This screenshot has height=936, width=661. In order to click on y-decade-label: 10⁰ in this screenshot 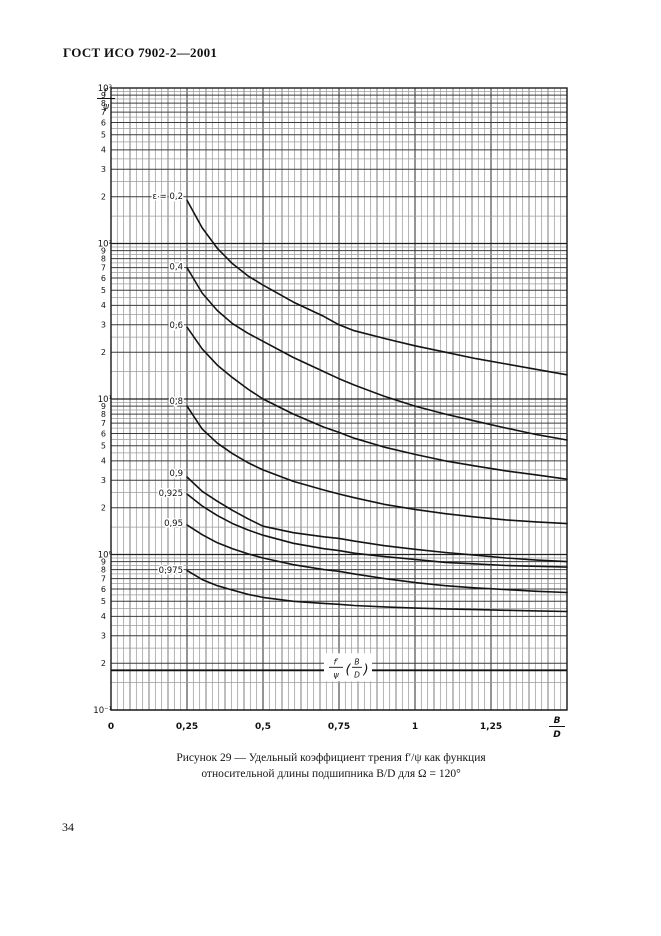, I will do `click(105, 556)`.